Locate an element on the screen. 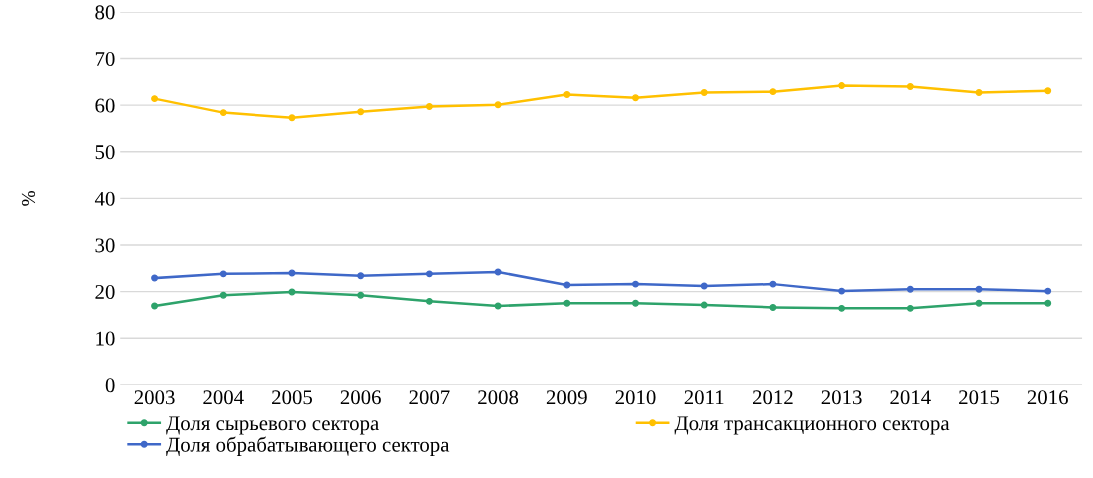 This screenshot has width=1093, height=478. x-tick-label: 2011 is located at coordinates (704, 397).